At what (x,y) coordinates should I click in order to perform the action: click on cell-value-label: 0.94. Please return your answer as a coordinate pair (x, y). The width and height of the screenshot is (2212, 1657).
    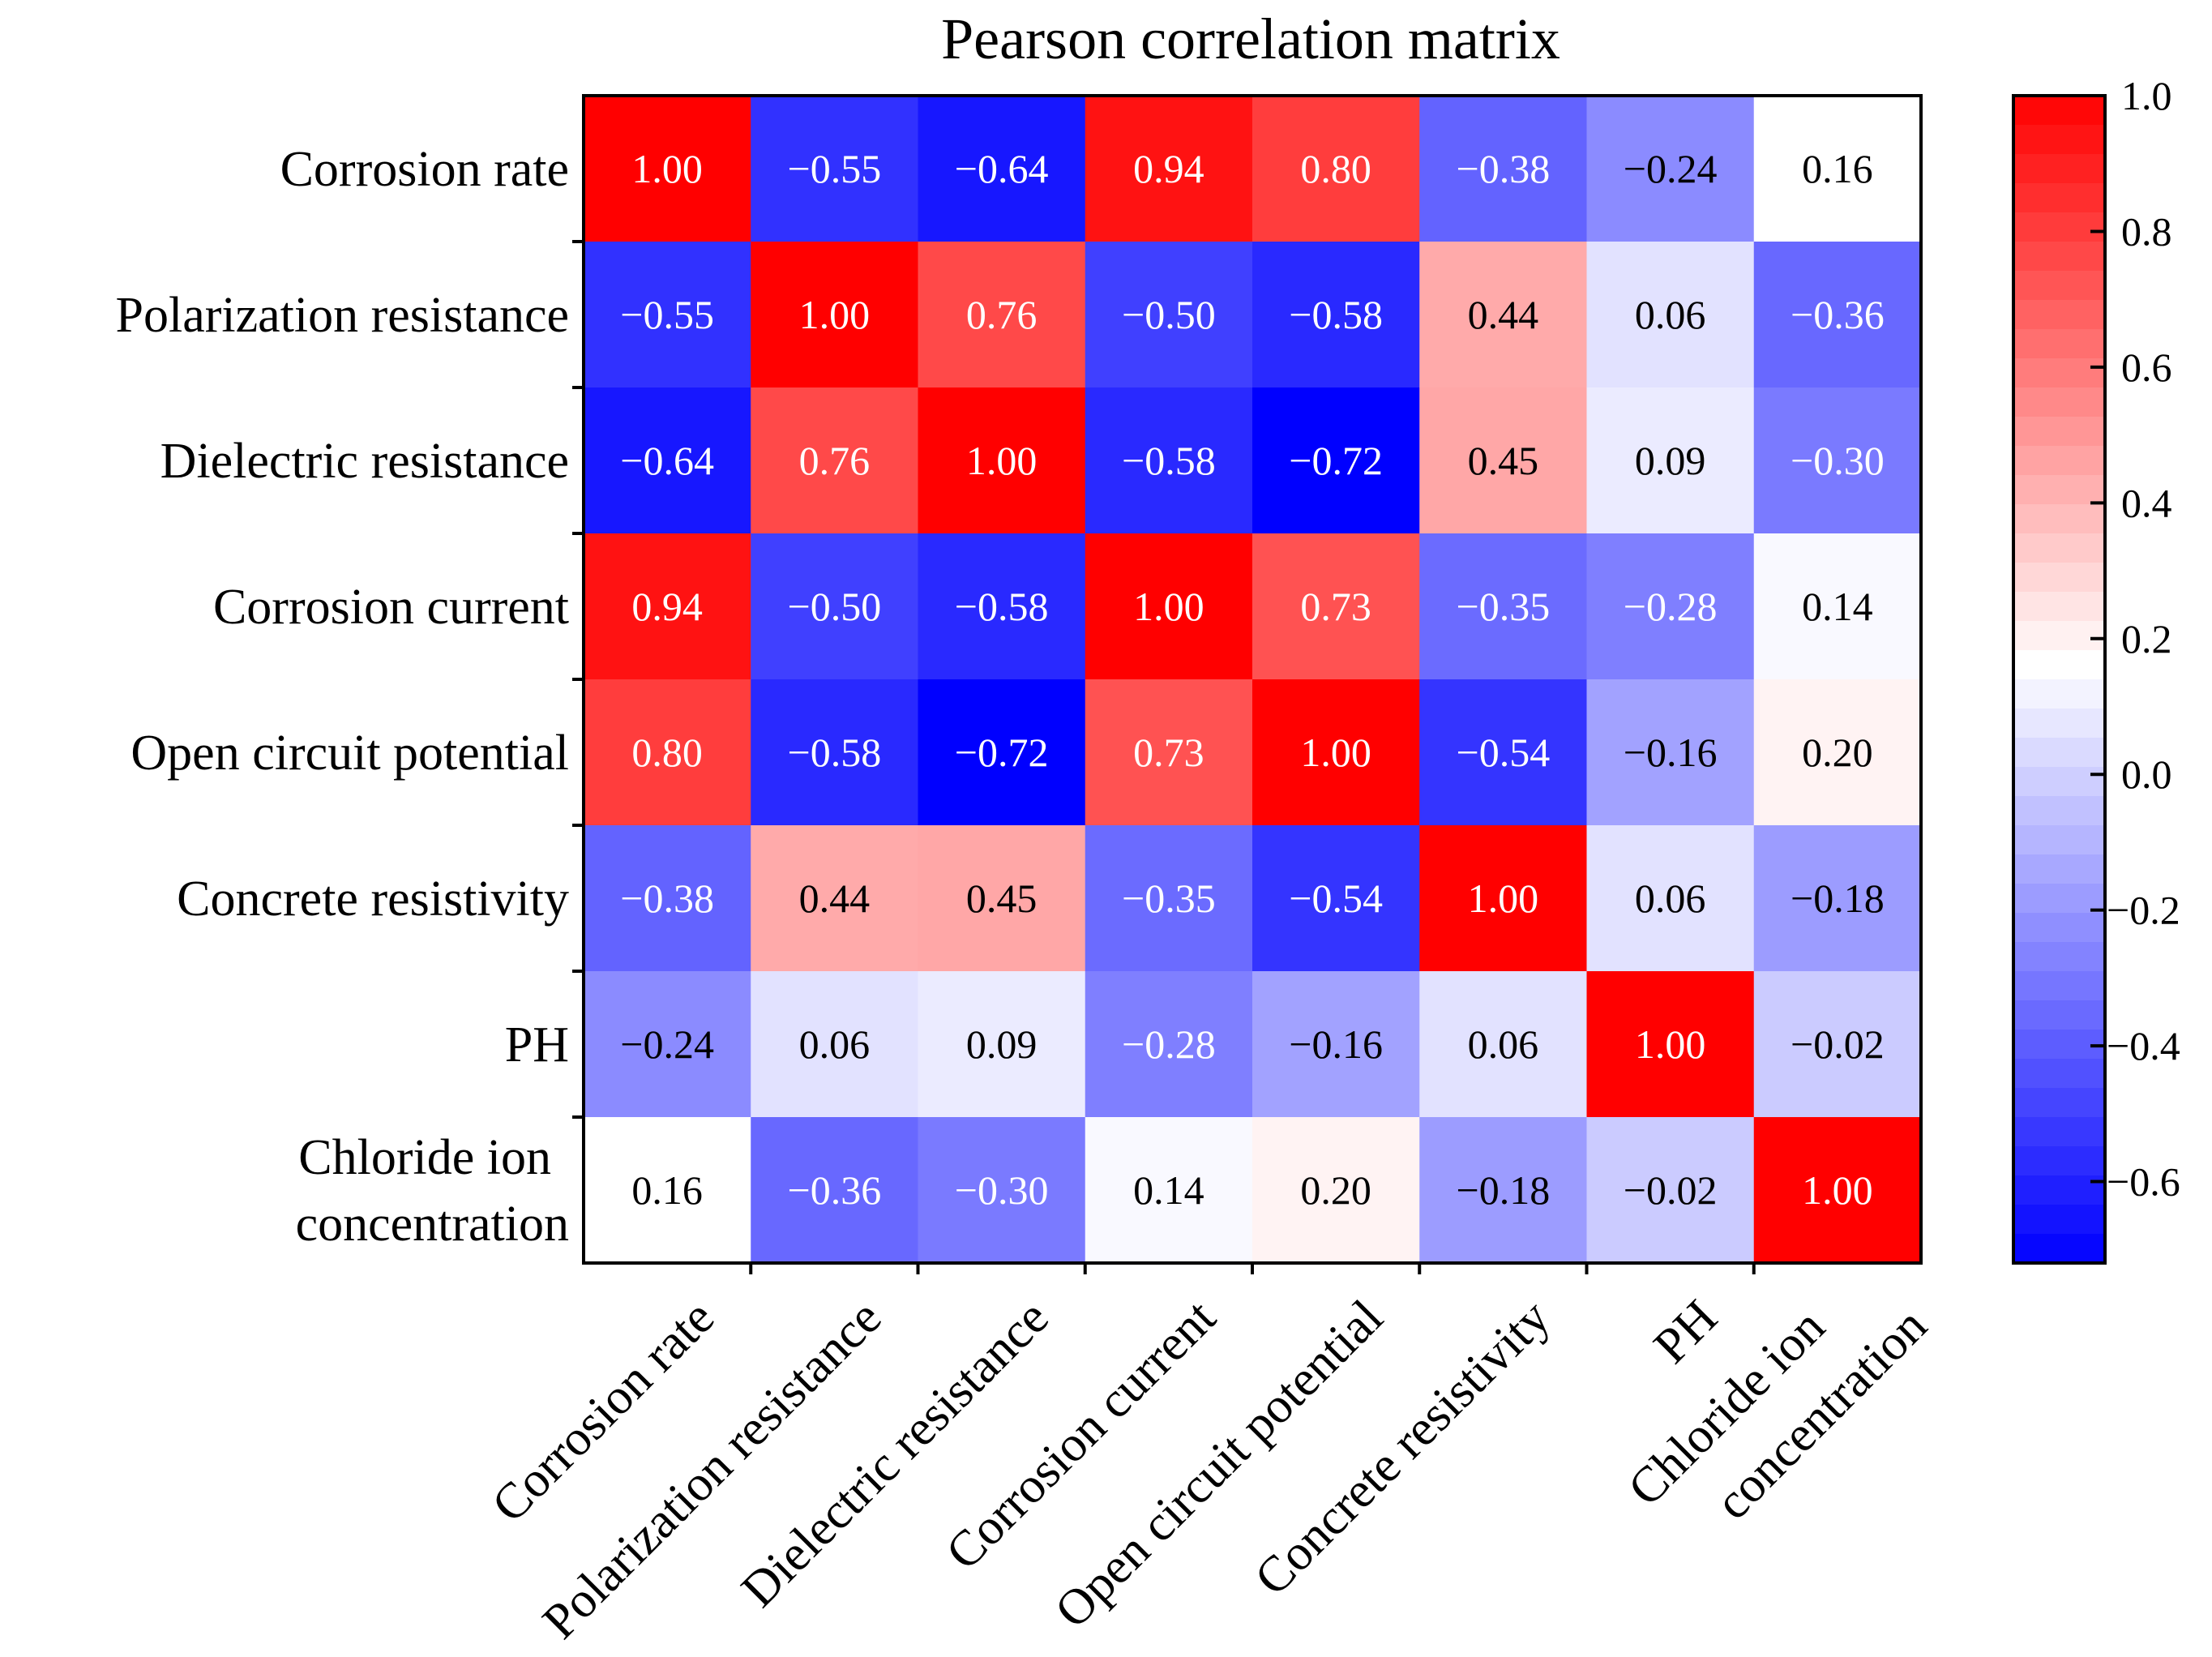
    Looking at the image, I should click on (1168, 168).